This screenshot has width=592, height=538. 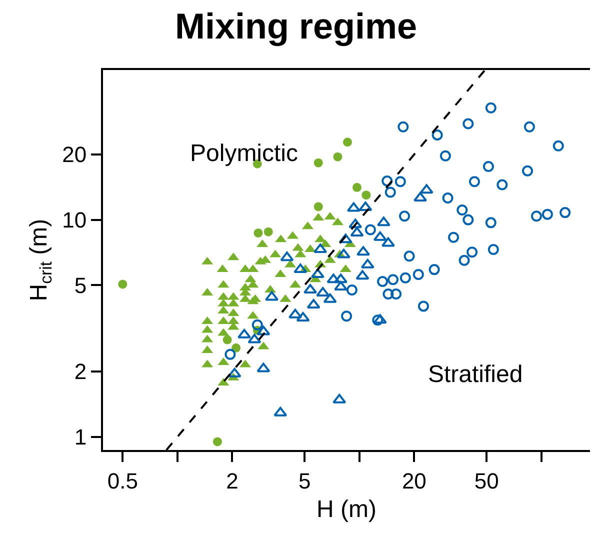 What do you see at coordinates (244, 153) in the screenshot?
I see `annotation: Polymictic` at bounding box center [244, 153].